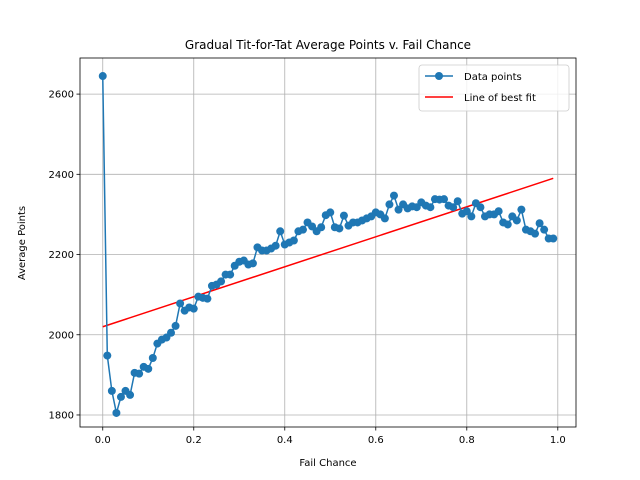 The height and width of the screenshot is (480, 640). What do you see at coordinates (467, 440) in the screenshot?
I see `x-tick-label: 0.8` at bounding box center [467, 440].